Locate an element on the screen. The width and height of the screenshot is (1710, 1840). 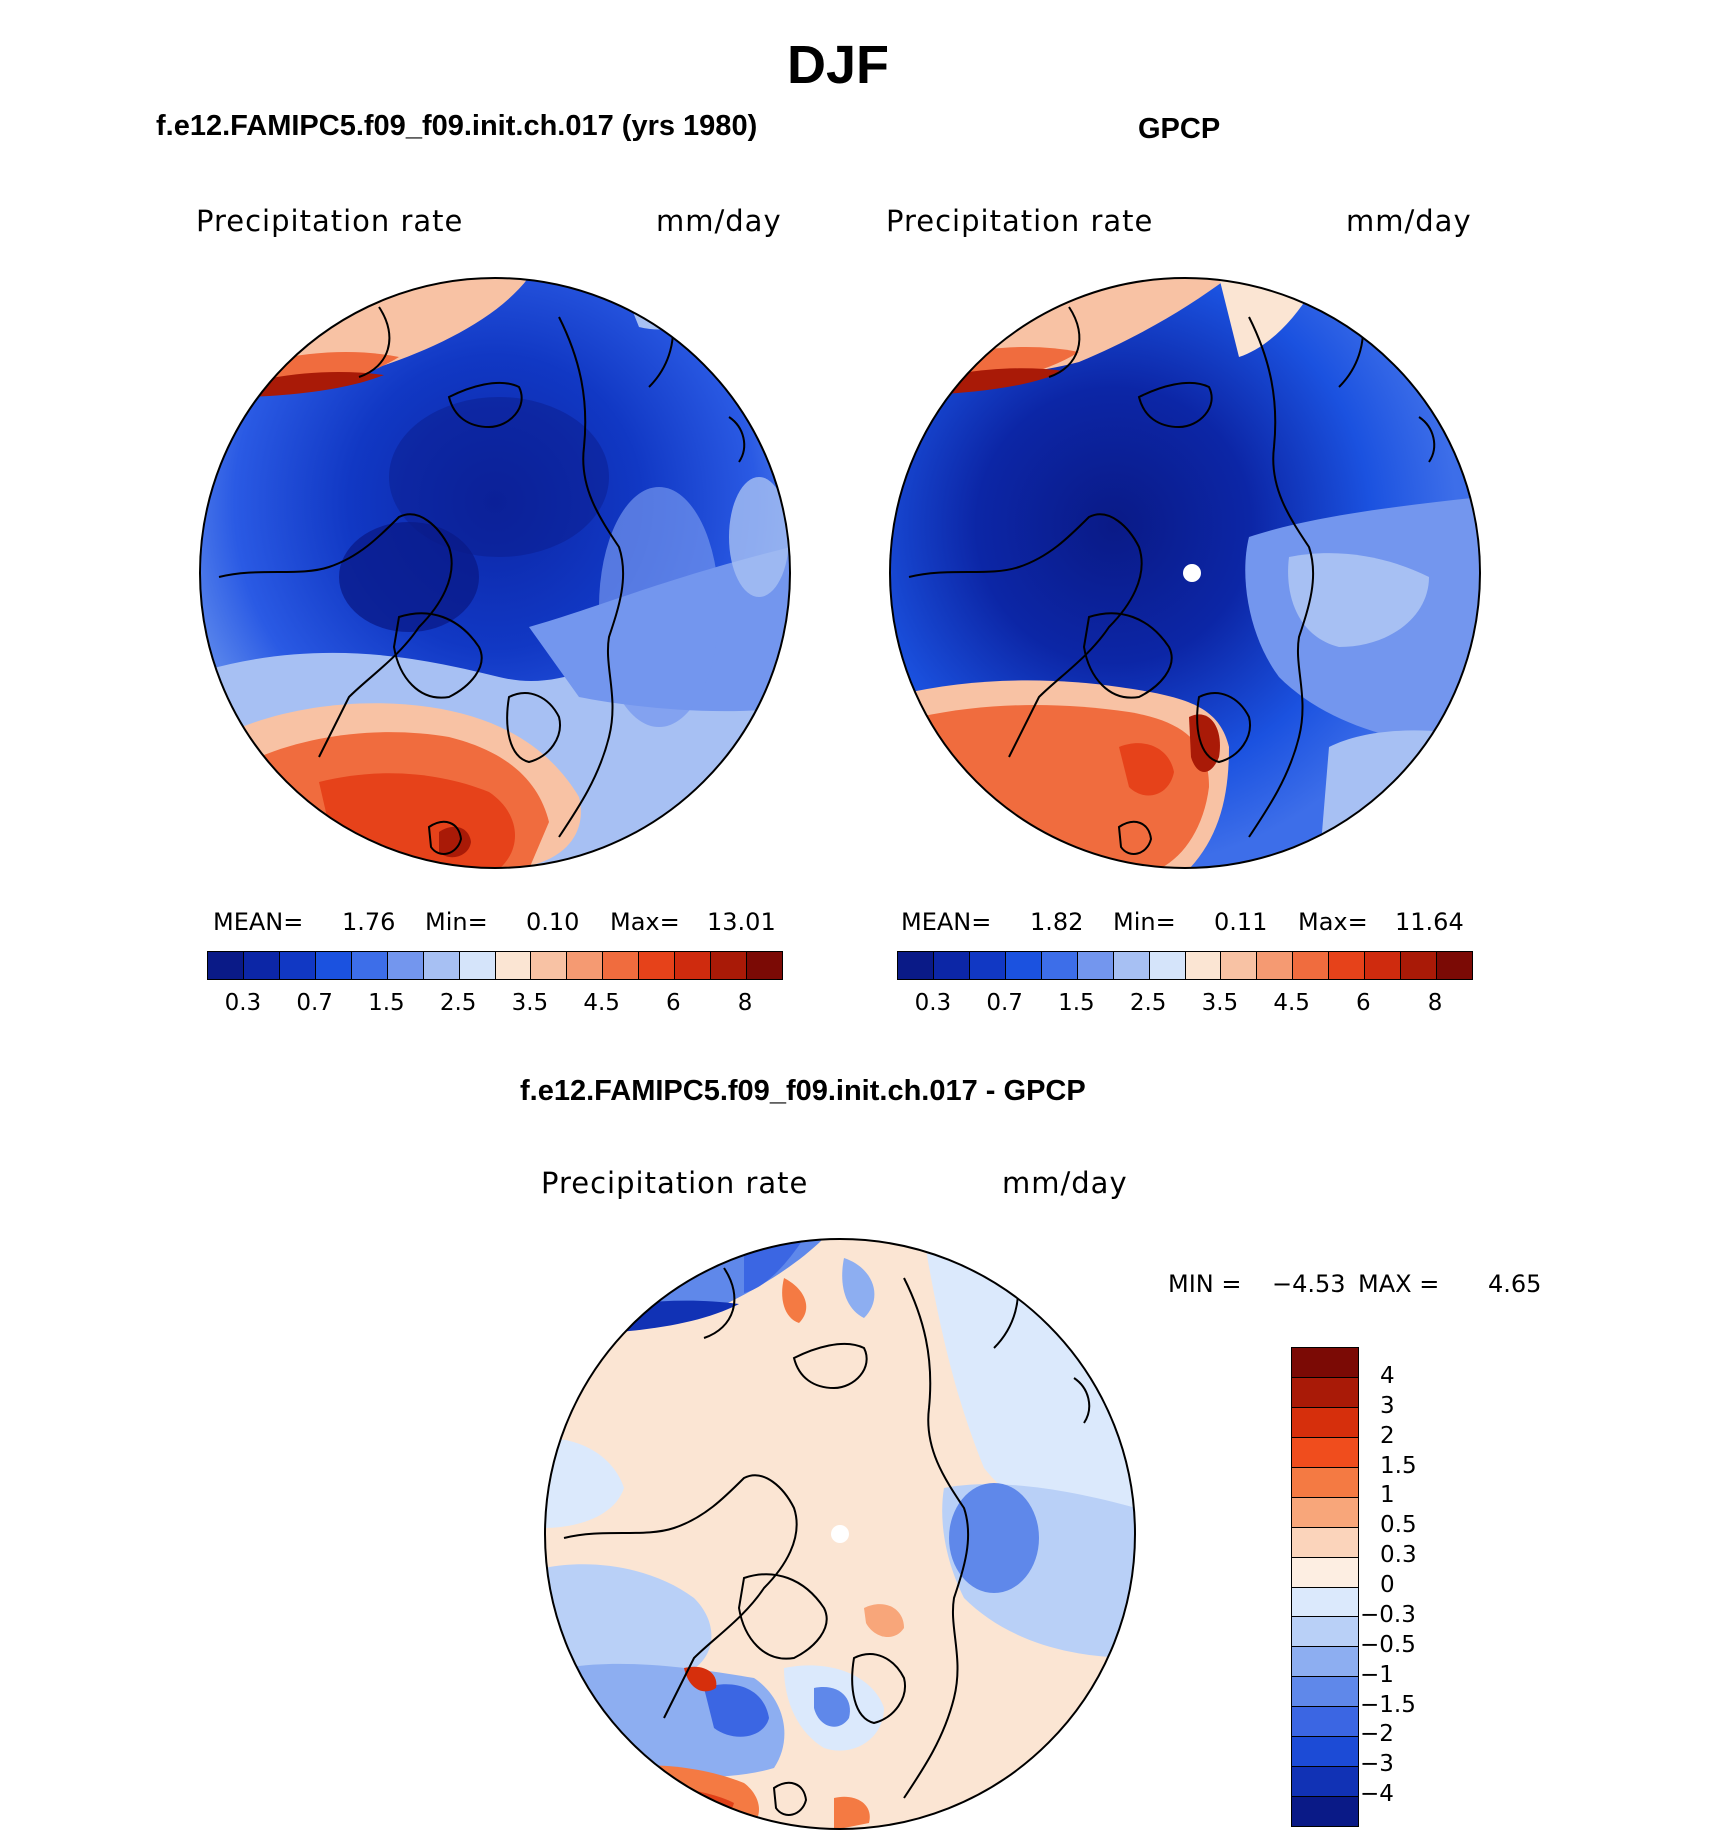
colorbar-model-tick-label: 6 is located at coordinates (673, 1003).